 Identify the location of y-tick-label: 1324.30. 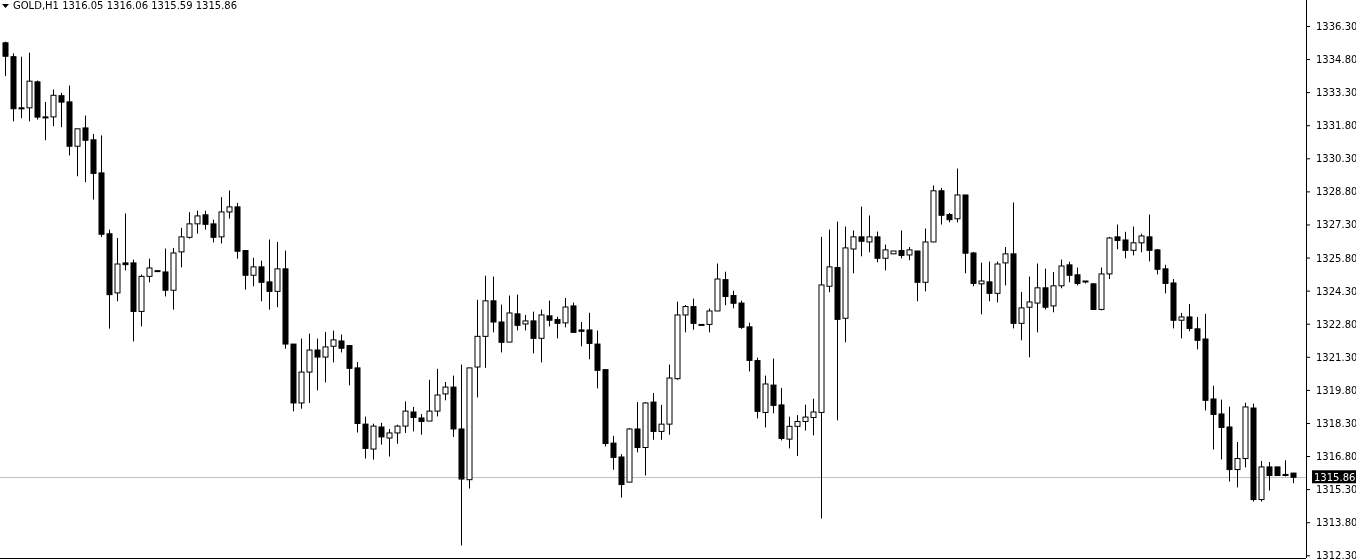
(1336, 291).